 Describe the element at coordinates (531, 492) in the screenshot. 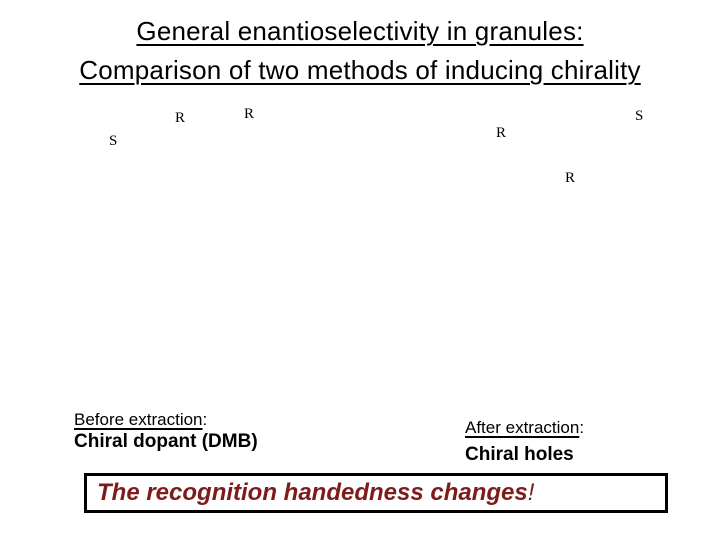

I see `conclusion-exclamation: !` at that location.